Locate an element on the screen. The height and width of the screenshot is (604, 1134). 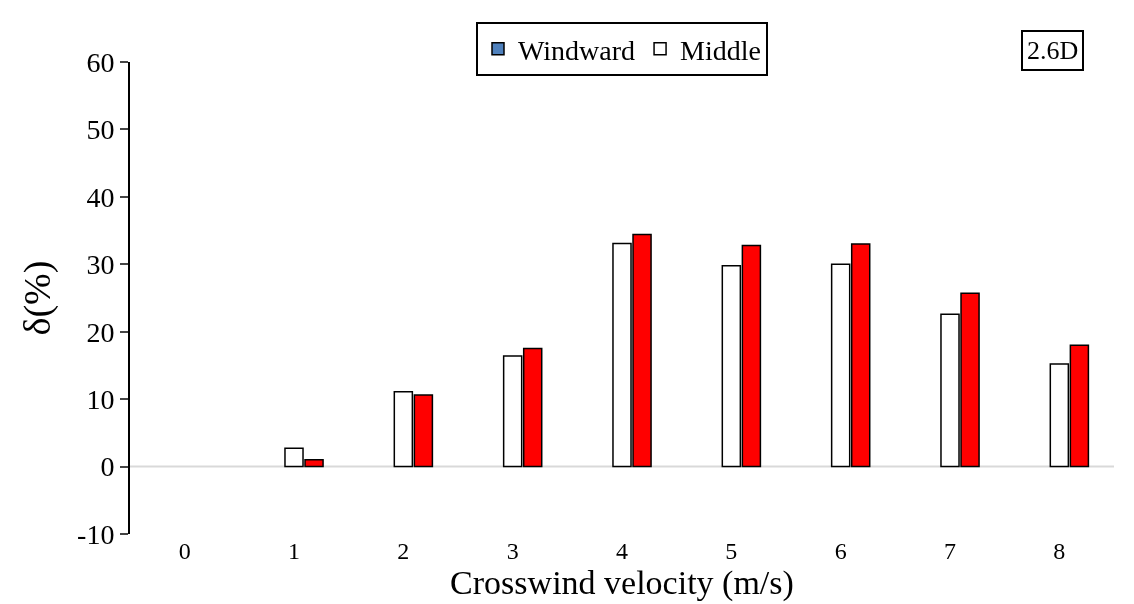
y-axis-title: δ(%) is located at coordinates (37, 298).